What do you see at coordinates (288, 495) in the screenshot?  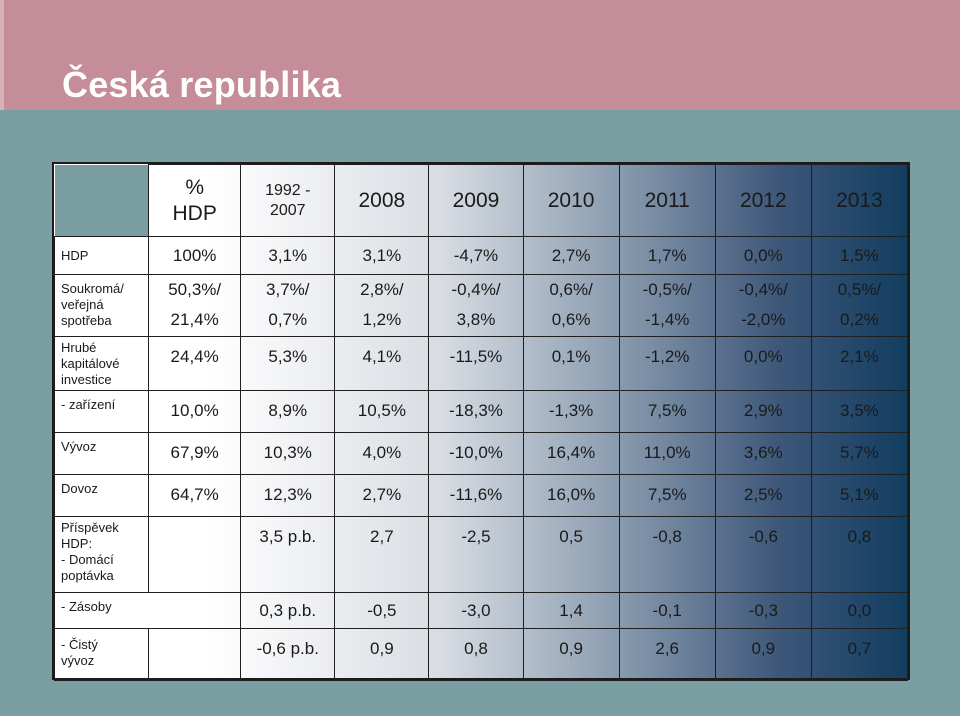 I see `cell-dovoz-period: 12,3%` at bounding box center [288, 495].